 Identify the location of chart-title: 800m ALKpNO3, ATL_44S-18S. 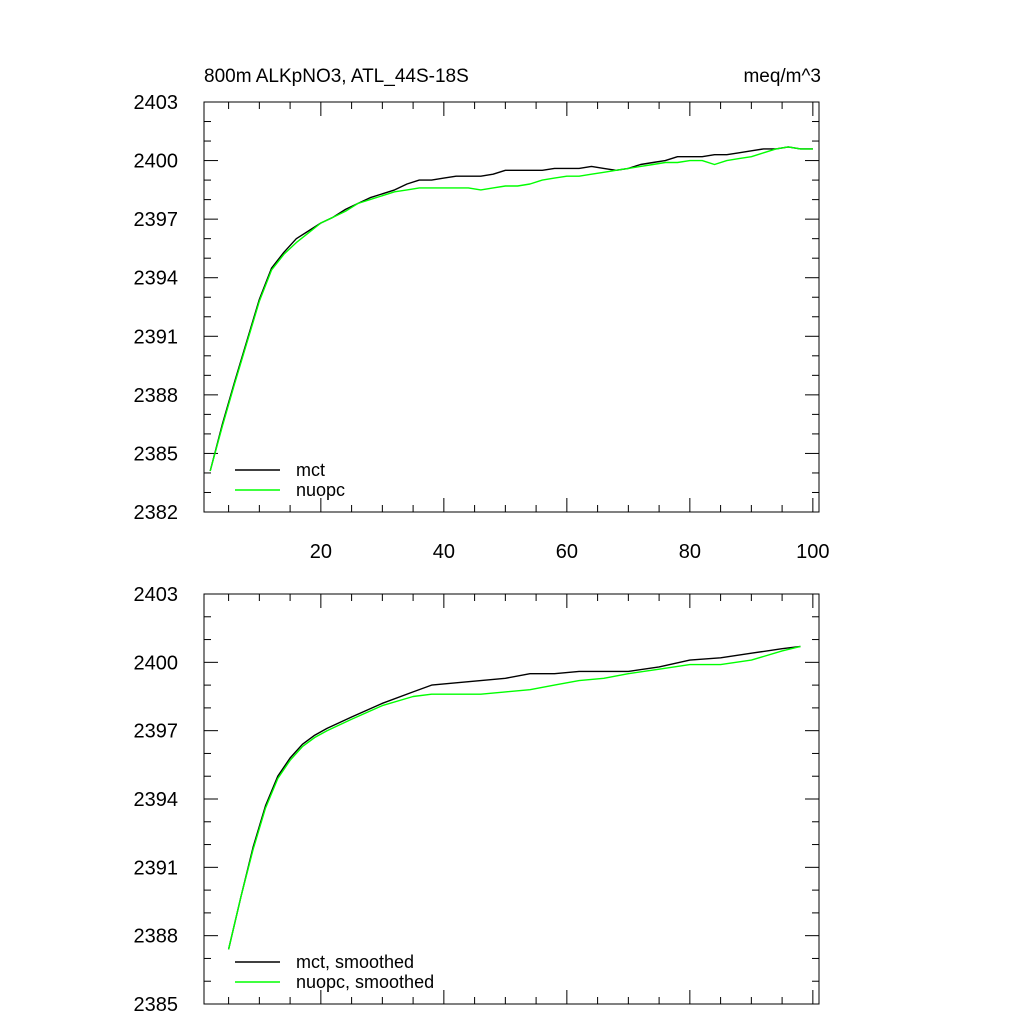
(336, 76).